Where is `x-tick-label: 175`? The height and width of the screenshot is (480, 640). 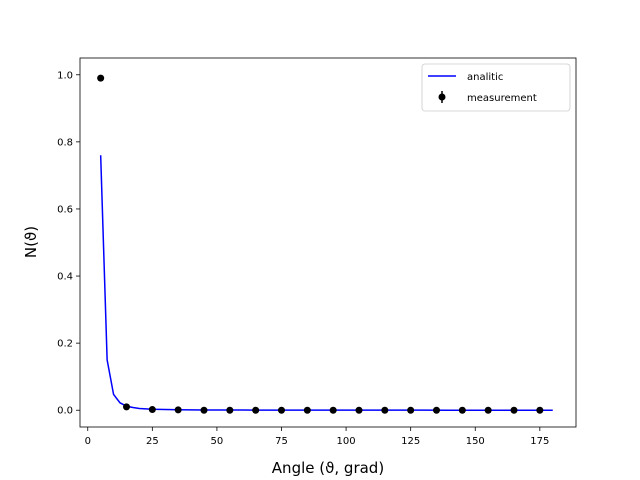 x-tick-label: 175 is located at coordinates (539, 441).